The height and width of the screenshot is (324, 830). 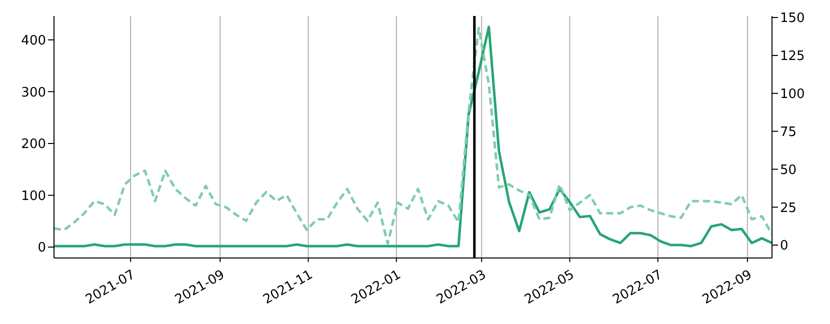 What do you see at coordinates (33, 40) in the screenshot?
I see `y-tick-label: 400` at bounding box center [33, 40].